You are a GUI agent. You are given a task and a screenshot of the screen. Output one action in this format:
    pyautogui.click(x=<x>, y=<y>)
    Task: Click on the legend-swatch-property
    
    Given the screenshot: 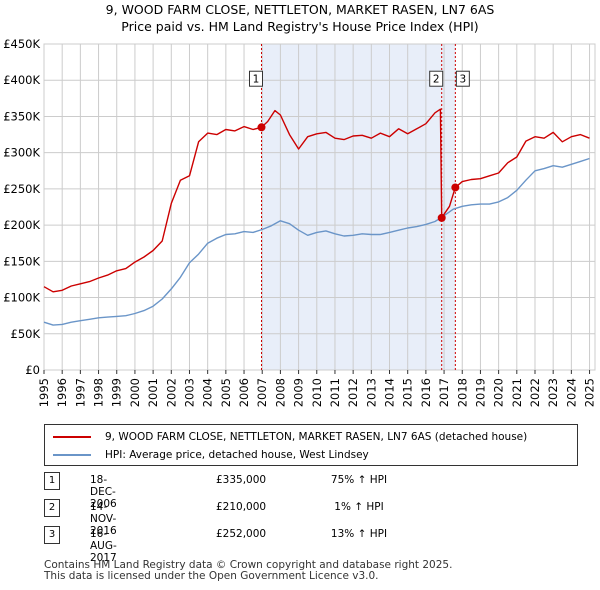 What is the action you would take?
    pyautogui.click(x=72, y=437)
    